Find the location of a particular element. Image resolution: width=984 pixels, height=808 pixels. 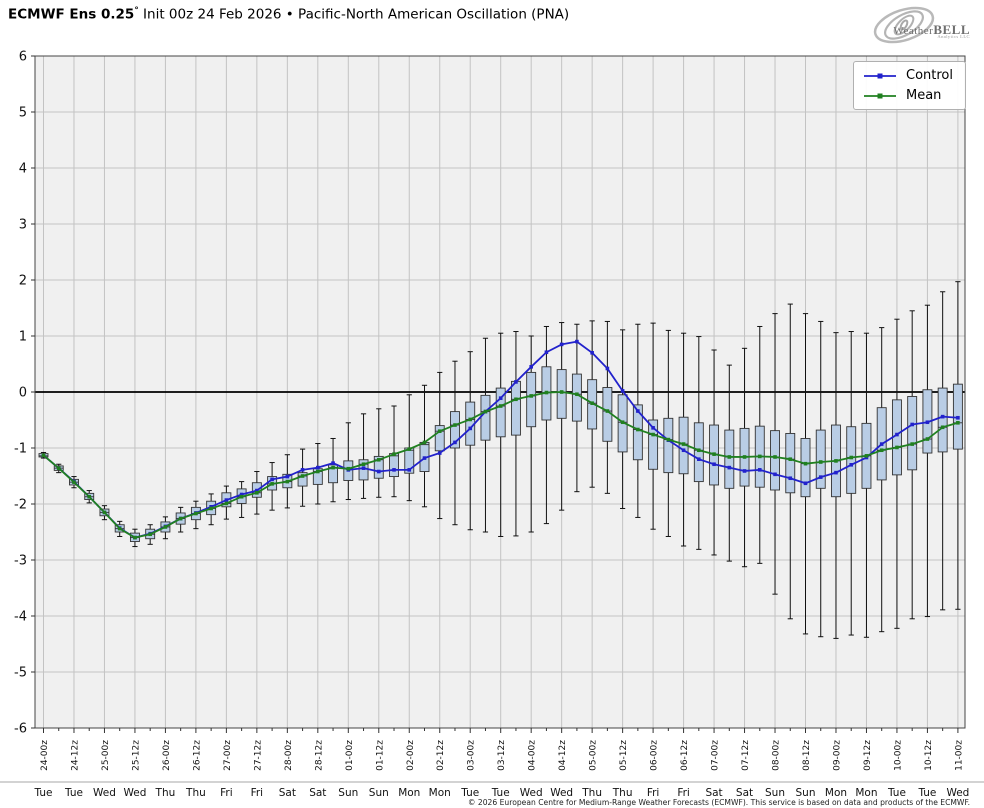

legend-mean-label: Mean is located at coordinates (924, 95).